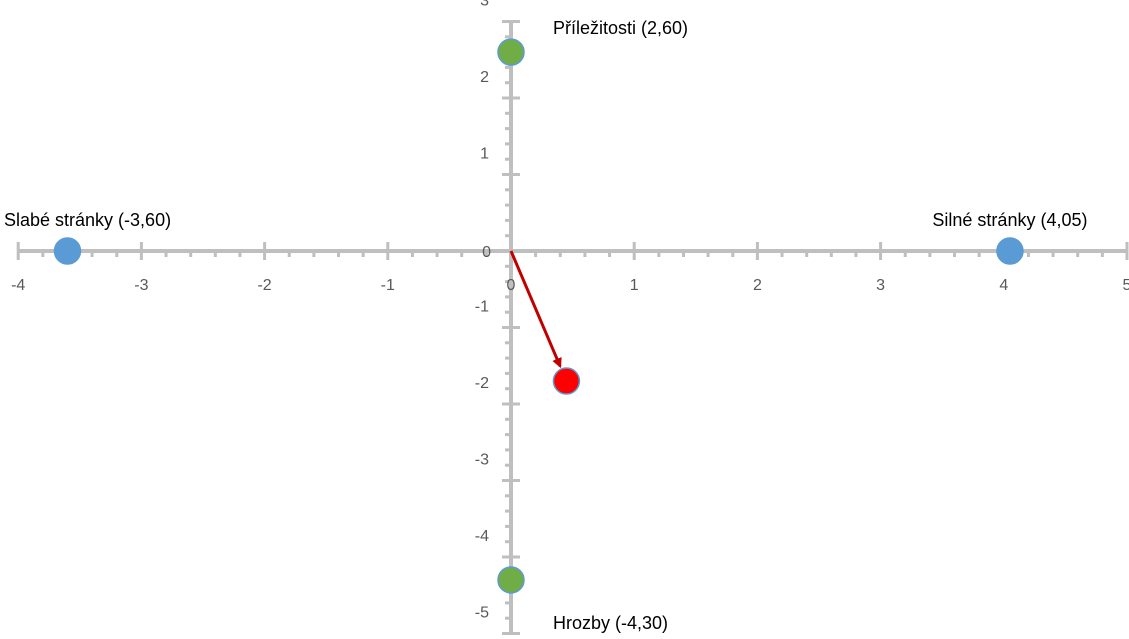 This screenshot has width=1129, height=639. What do you see at coordinates (610, 623) in the screenshot?
I see `point-label: Hrozby (-4,30)` at bounding box center [610, 623].